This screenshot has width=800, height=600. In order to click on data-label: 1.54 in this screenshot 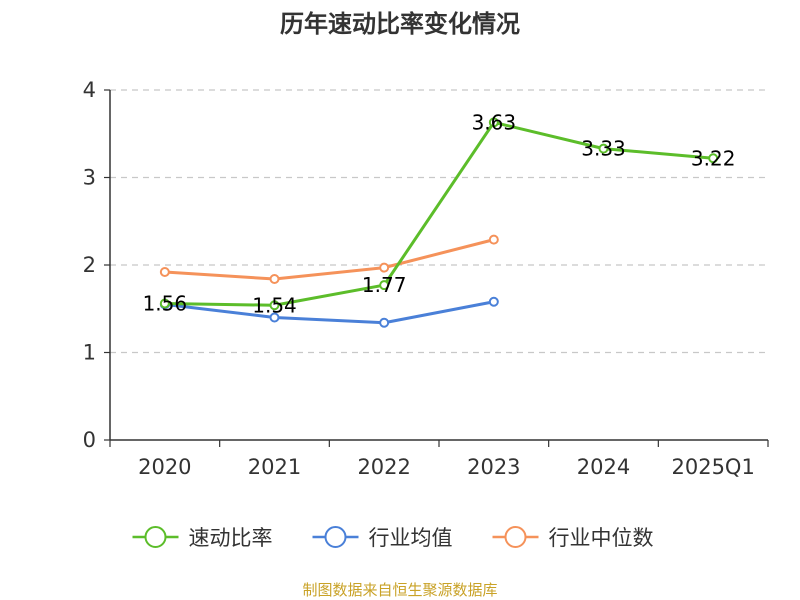, I will do `click(274, 305)`.